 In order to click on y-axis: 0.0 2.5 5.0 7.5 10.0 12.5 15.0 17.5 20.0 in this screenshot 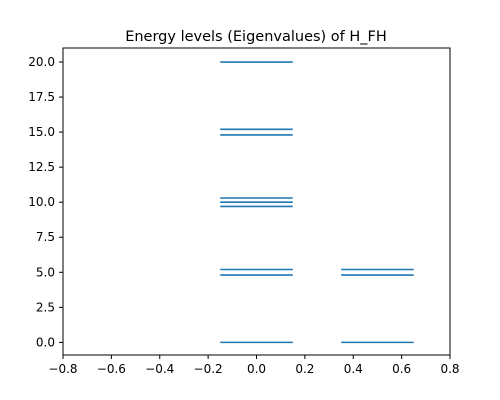, I will do `click(45, 202)`.